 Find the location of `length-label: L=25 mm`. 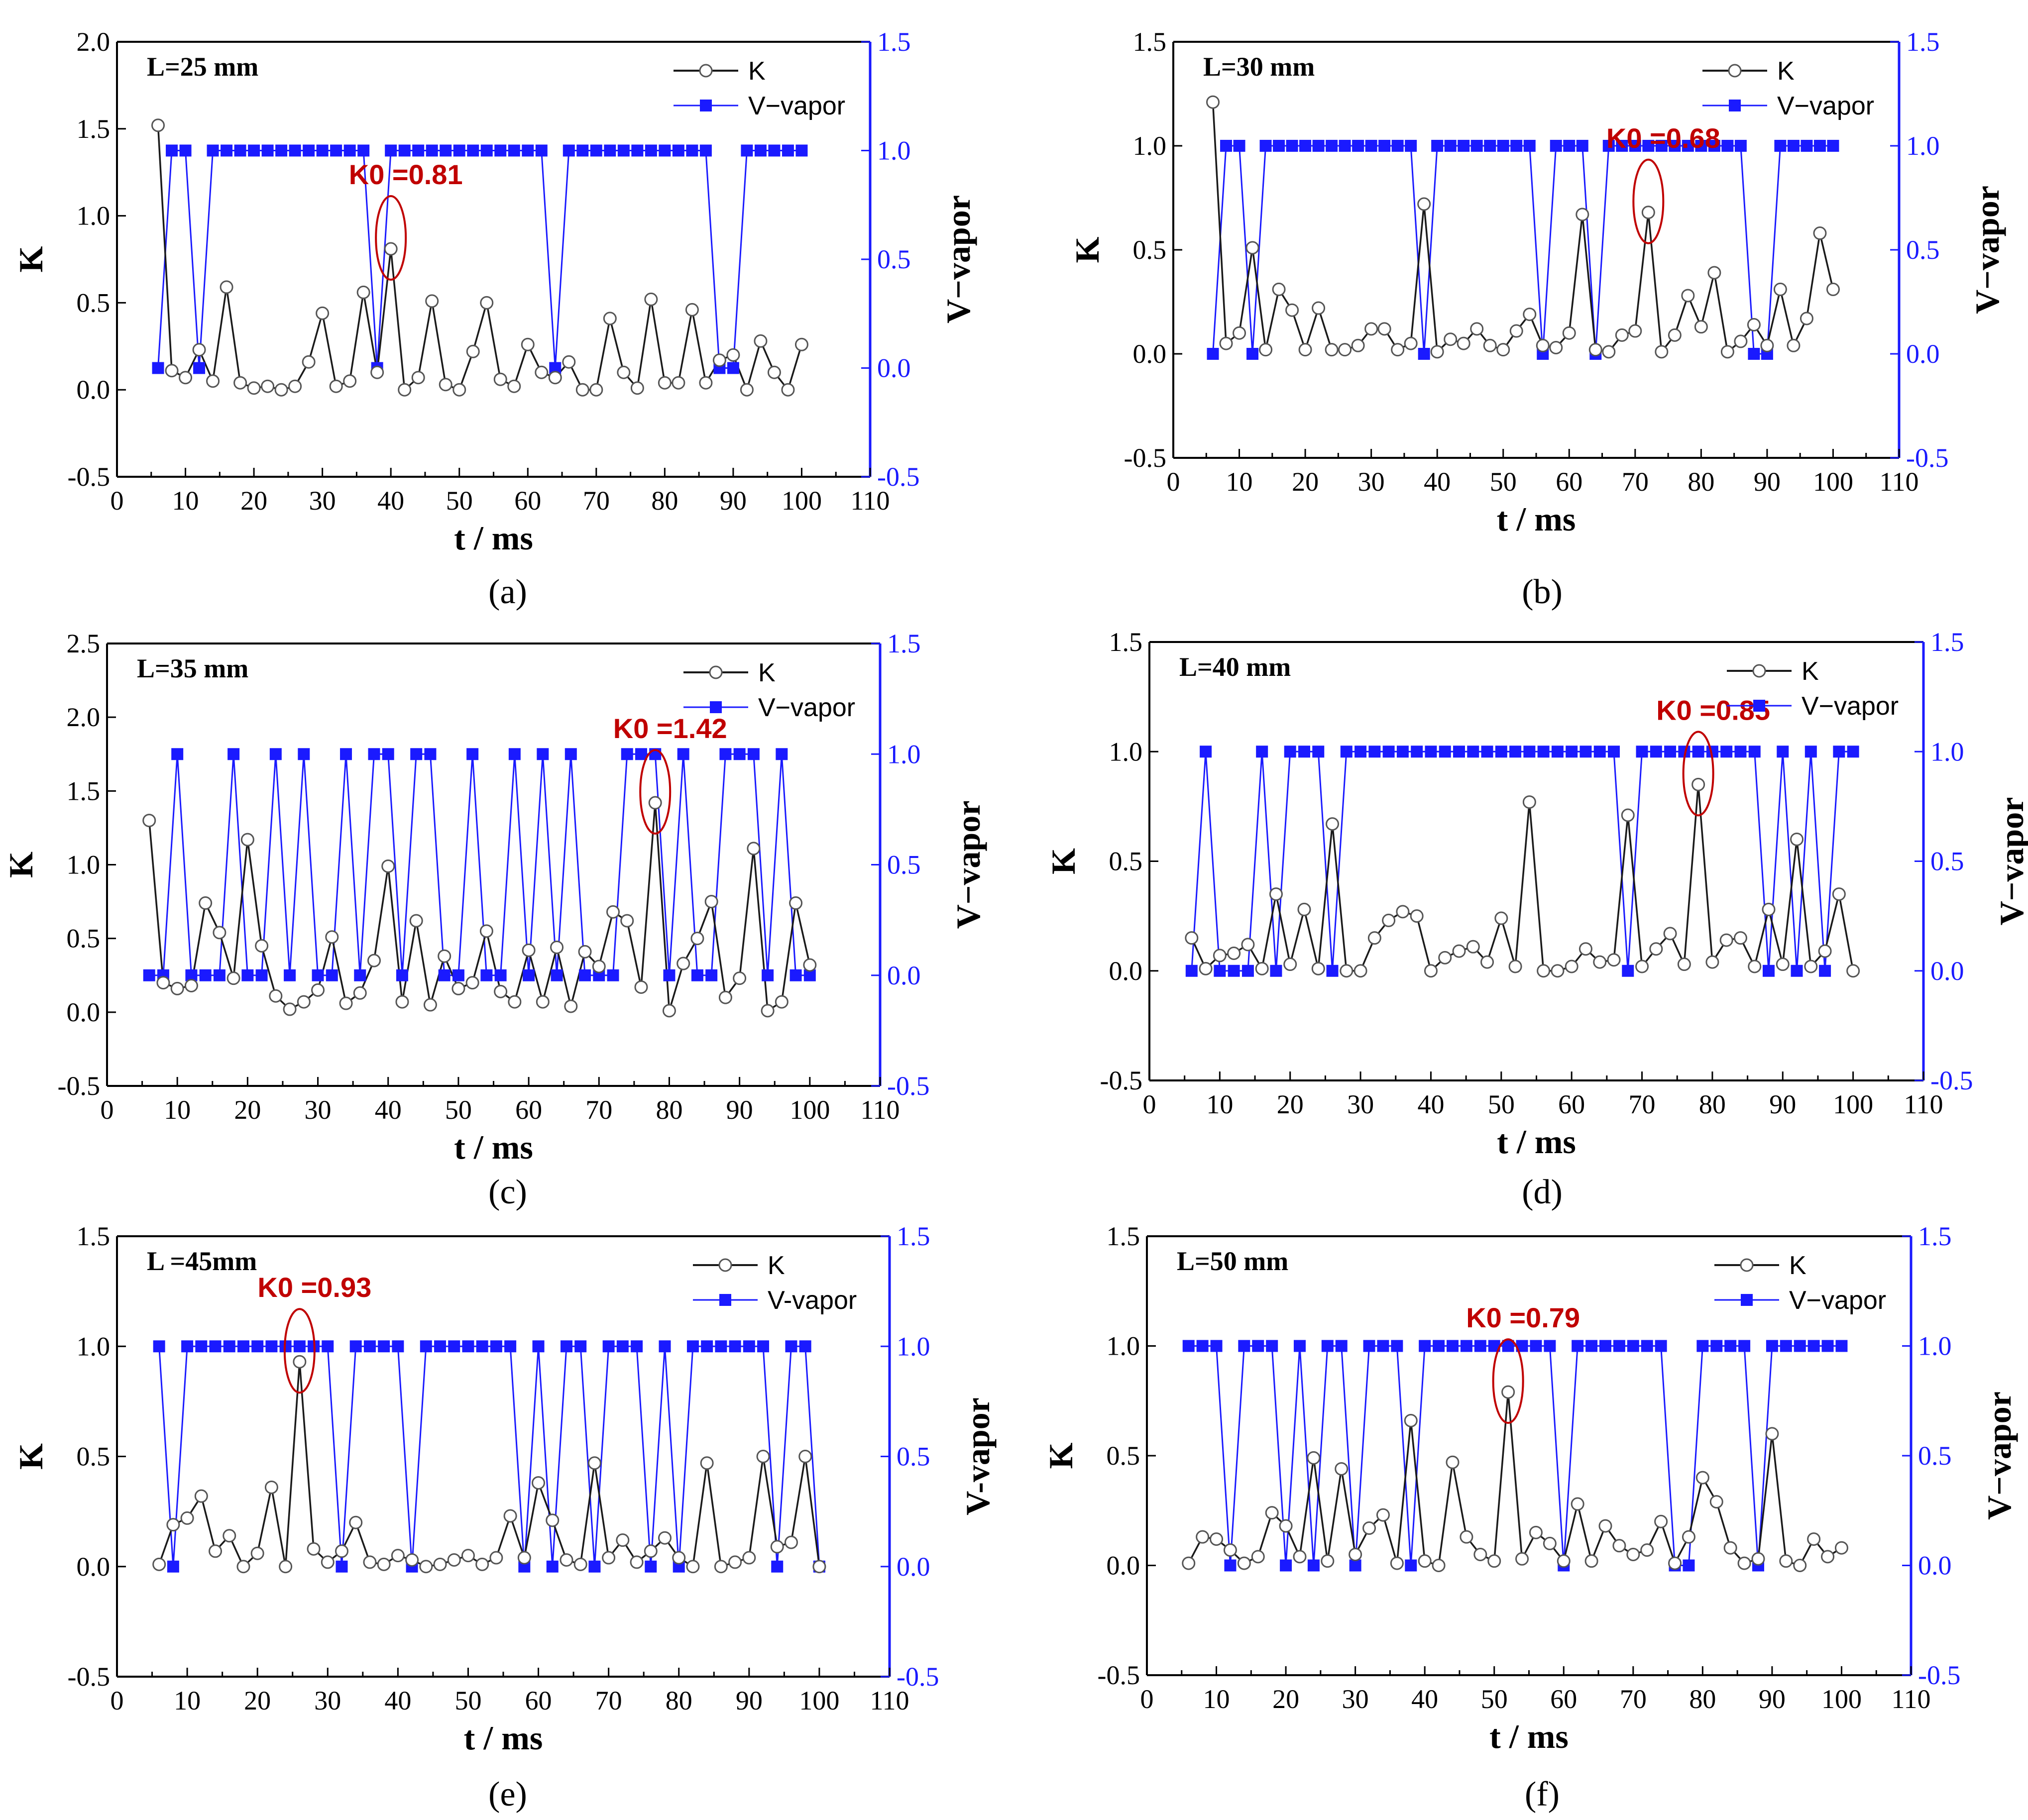

length-label: L=25 mm is located at coordinates (202, 67).